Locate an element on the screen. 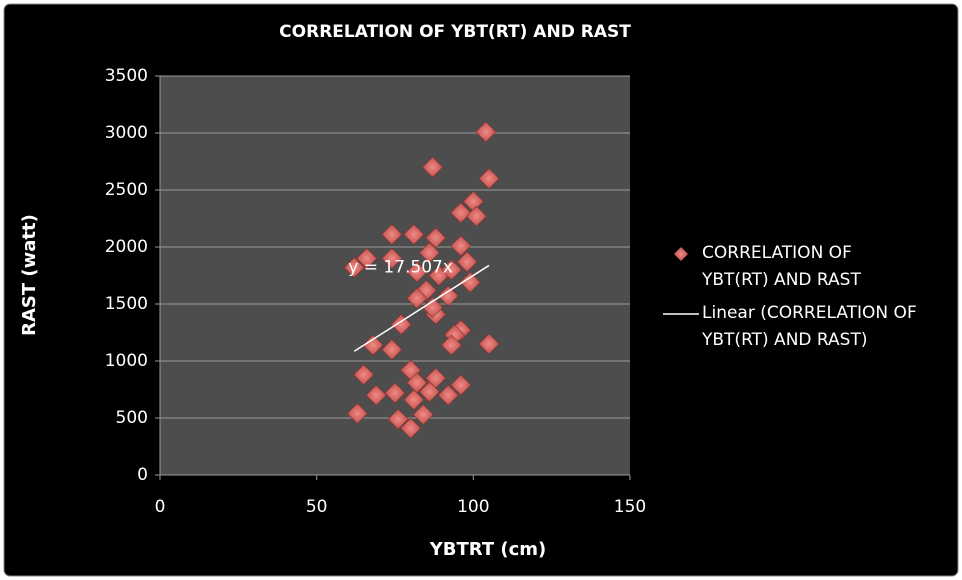  legend-entry: CORRELATION OF YBT(RT) AND RAST is located at coordinates (772, 267).